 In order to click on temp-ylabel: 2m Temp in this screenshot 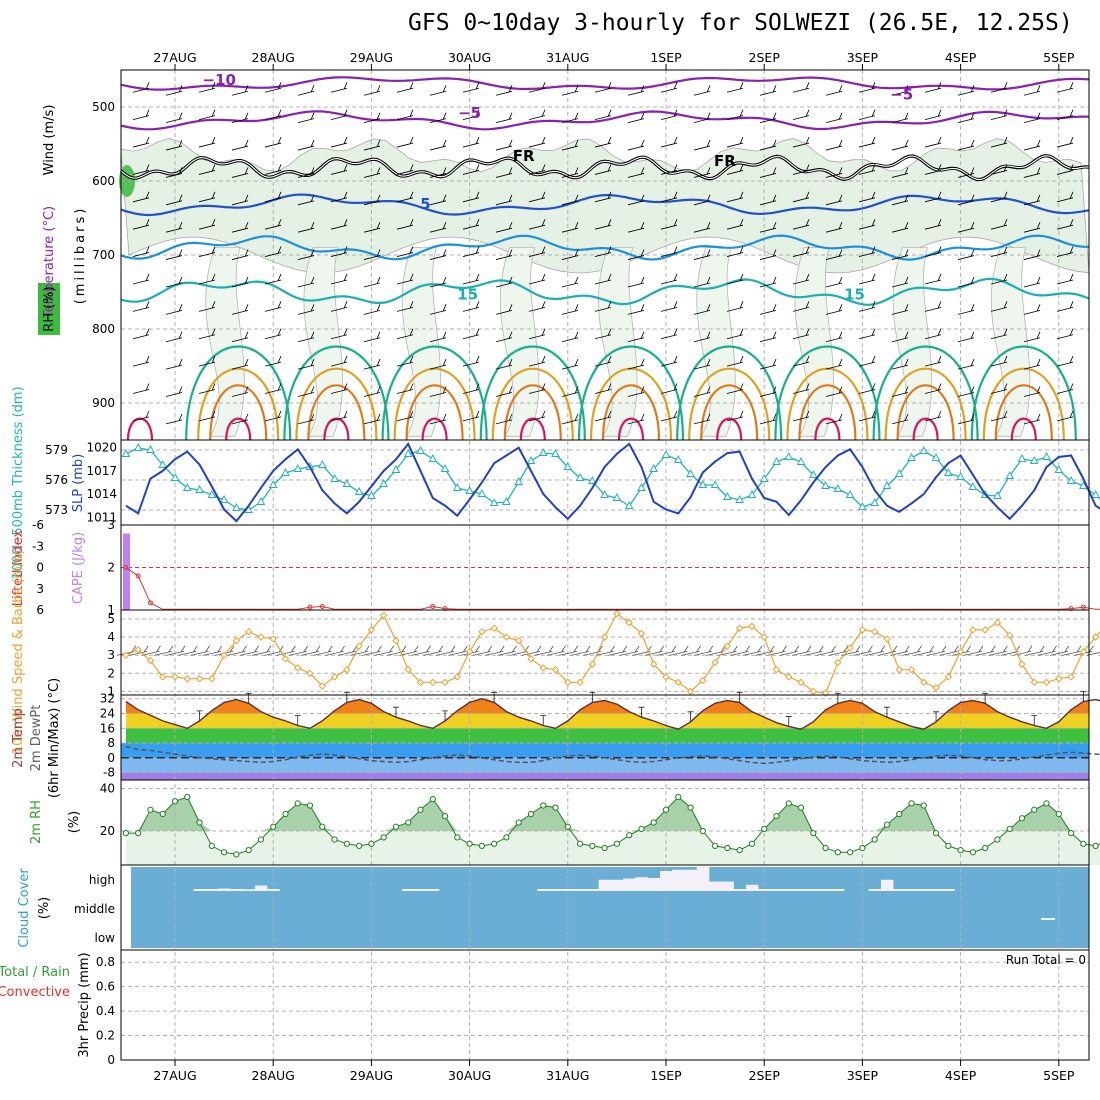, I will do `click(18, 738)`.